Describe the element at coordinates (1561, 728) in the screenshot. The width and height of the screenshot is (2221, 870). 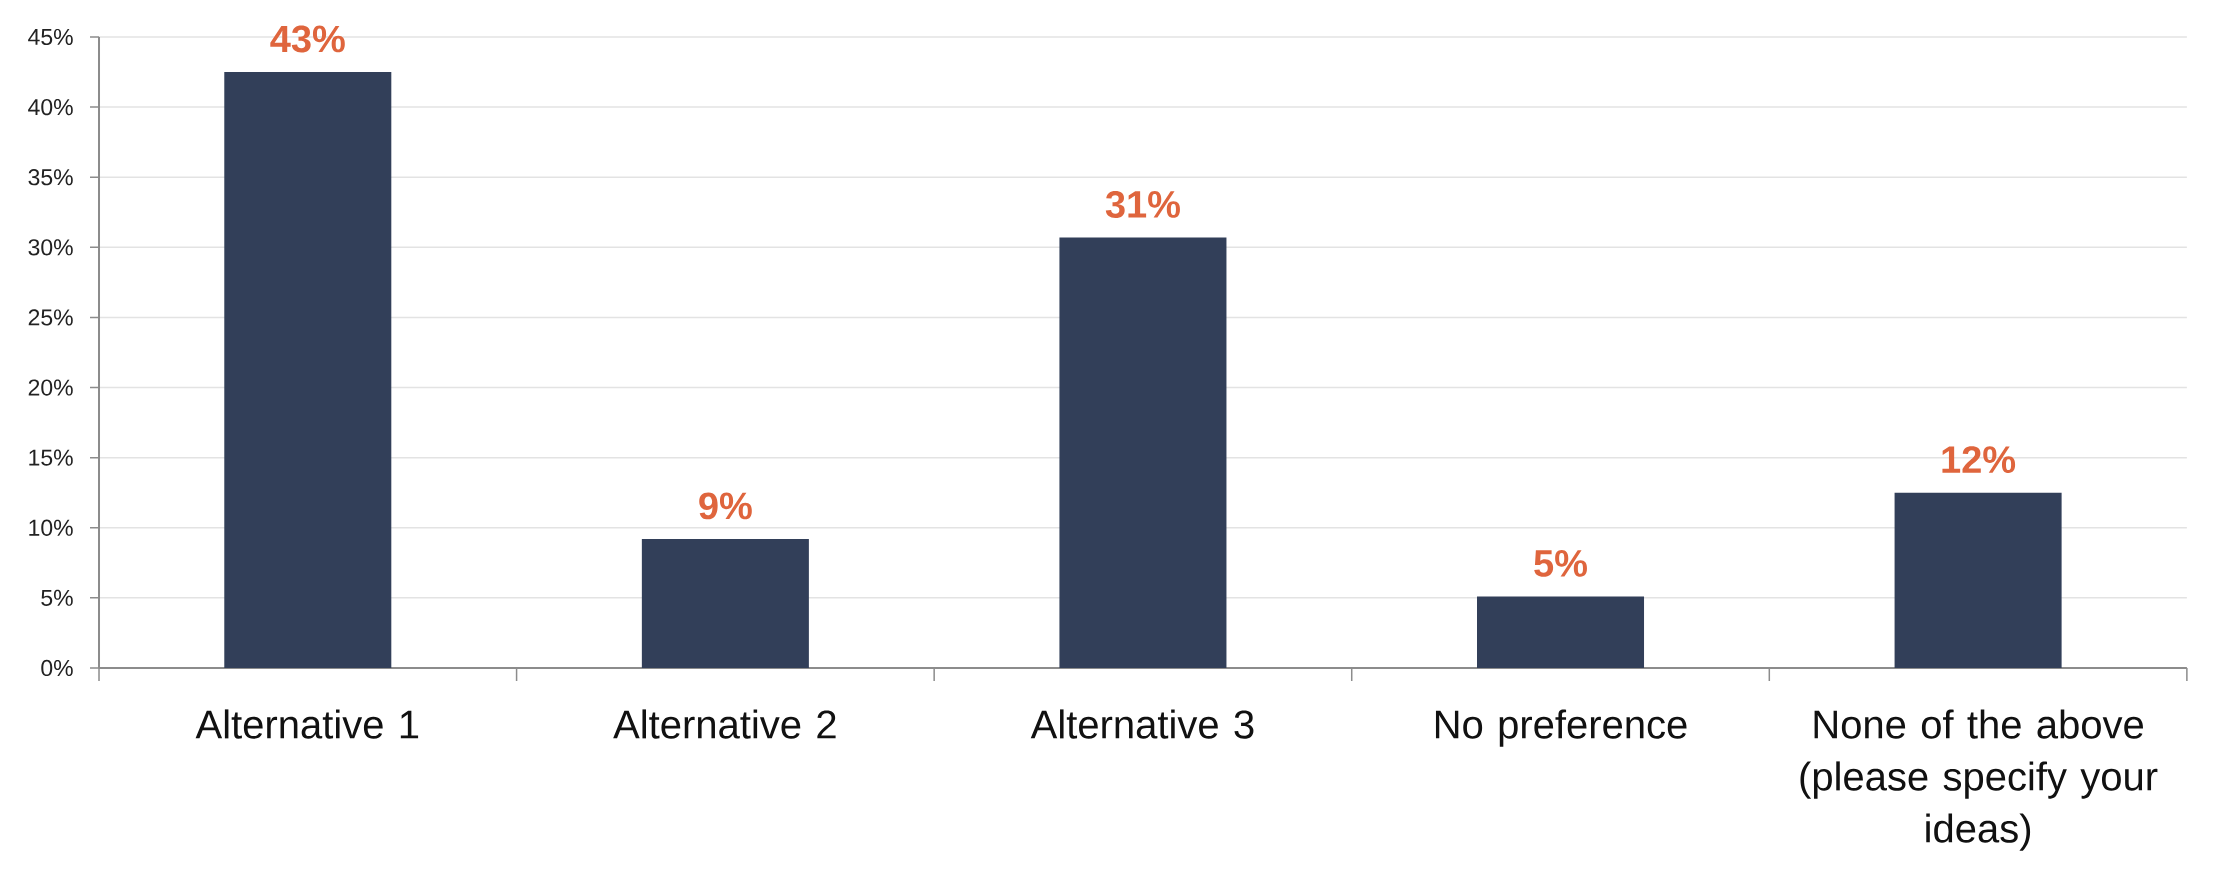
I see `x-tick-label: No preference` at that location.